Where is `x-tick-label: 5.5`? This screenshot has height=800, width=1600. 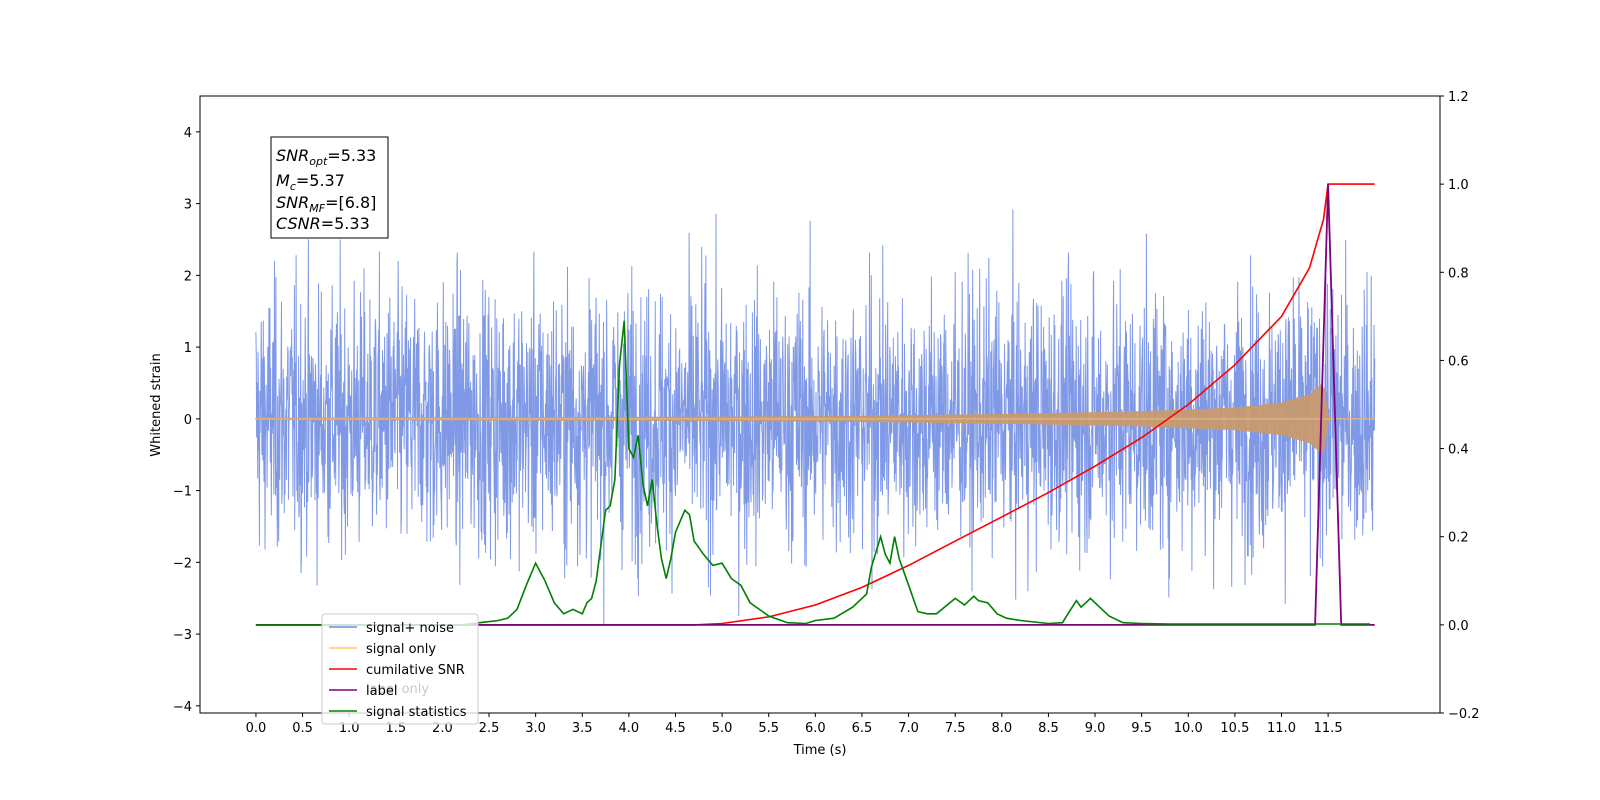 x-tick-label: 5.5 is located at coordinates (768, 728).